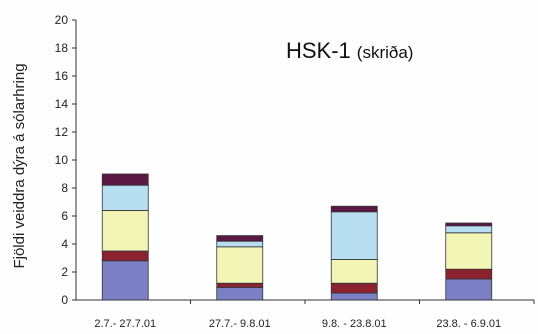 Image resolution: width=538 pixels, height=334 pixels. Describe the element at coordinates (62, 76) in the screenshot. I see `y-tick-label: 16` at that location.